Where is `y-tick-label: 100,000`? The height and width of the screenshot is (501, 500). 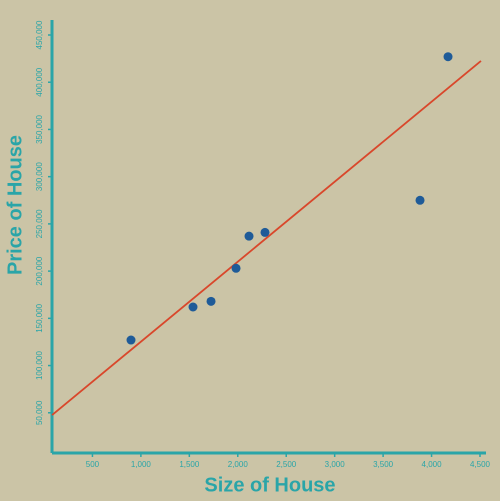 y-tick-label: 100,000 is located at coordinates (39, 365).